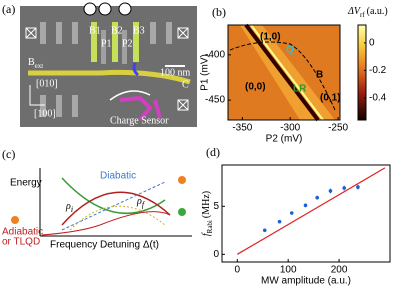 The image size is (407, 286). Describe the element at coordinates (311, 211) in the screenshot. I see `fit-line` at that location.